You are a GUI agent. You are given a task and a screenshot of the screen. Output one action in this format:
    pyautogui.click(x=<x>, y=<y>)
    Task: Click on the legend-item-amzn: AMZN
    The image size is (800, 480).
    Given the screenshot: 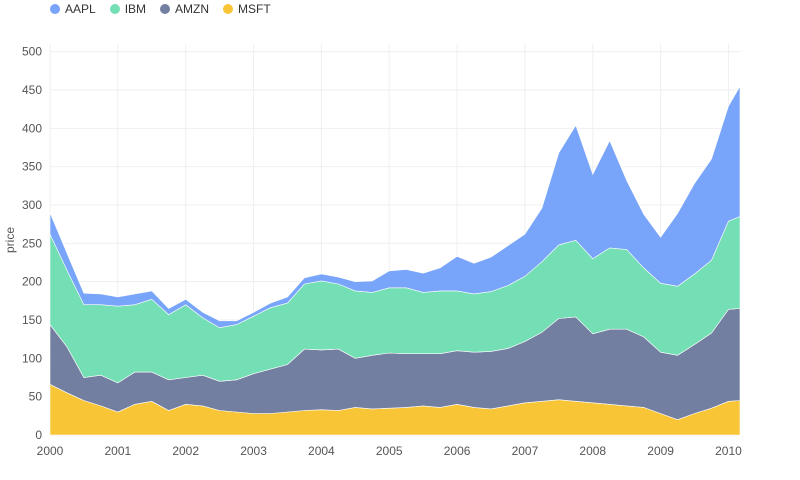 What is the action you would take?
    pyautogui.click(x=184, y=9)
    